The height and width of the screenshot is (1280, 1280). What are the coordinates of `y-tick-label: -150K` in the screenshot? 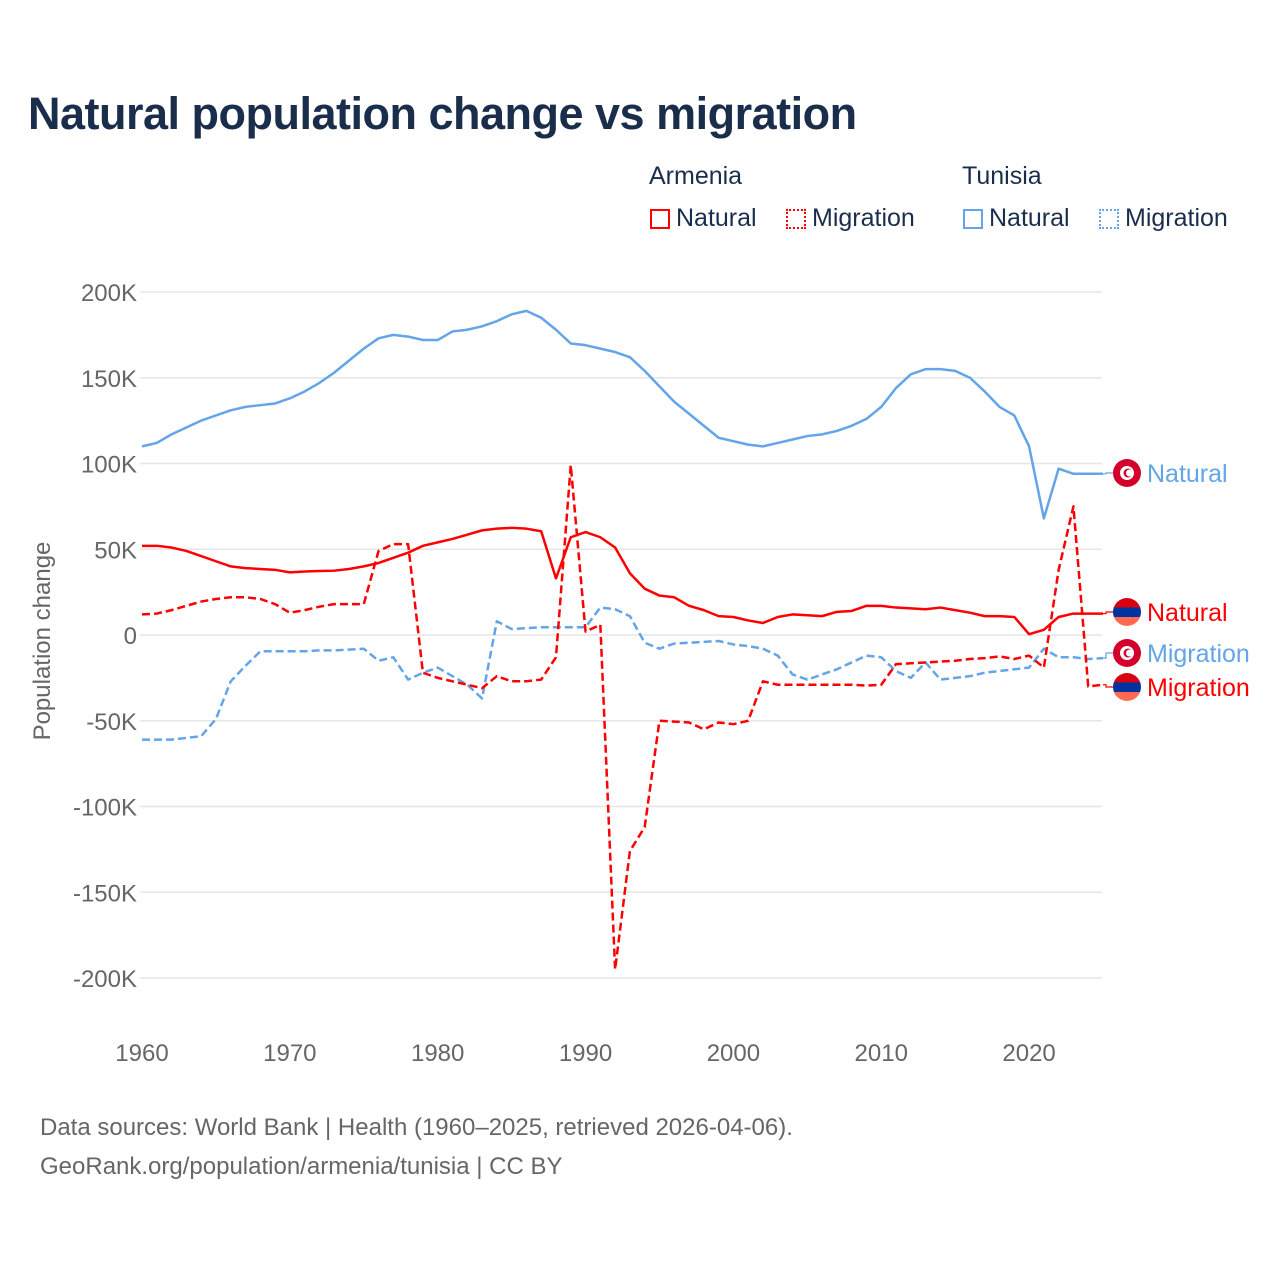 It's located at (105, 893).